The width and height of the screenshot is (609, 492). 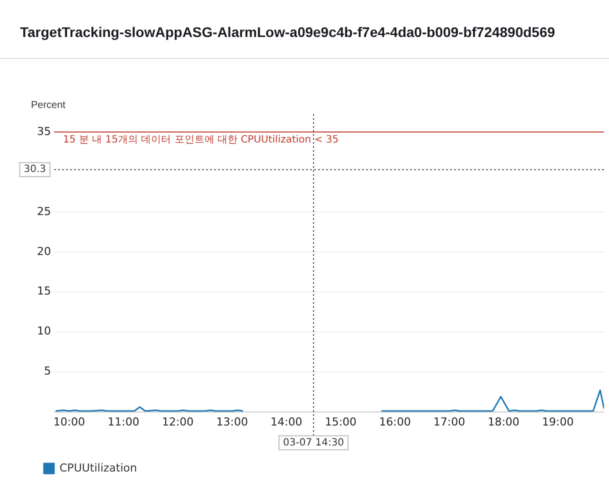 I want to click on y-tick-label: 10, so click(x=43, y=331).